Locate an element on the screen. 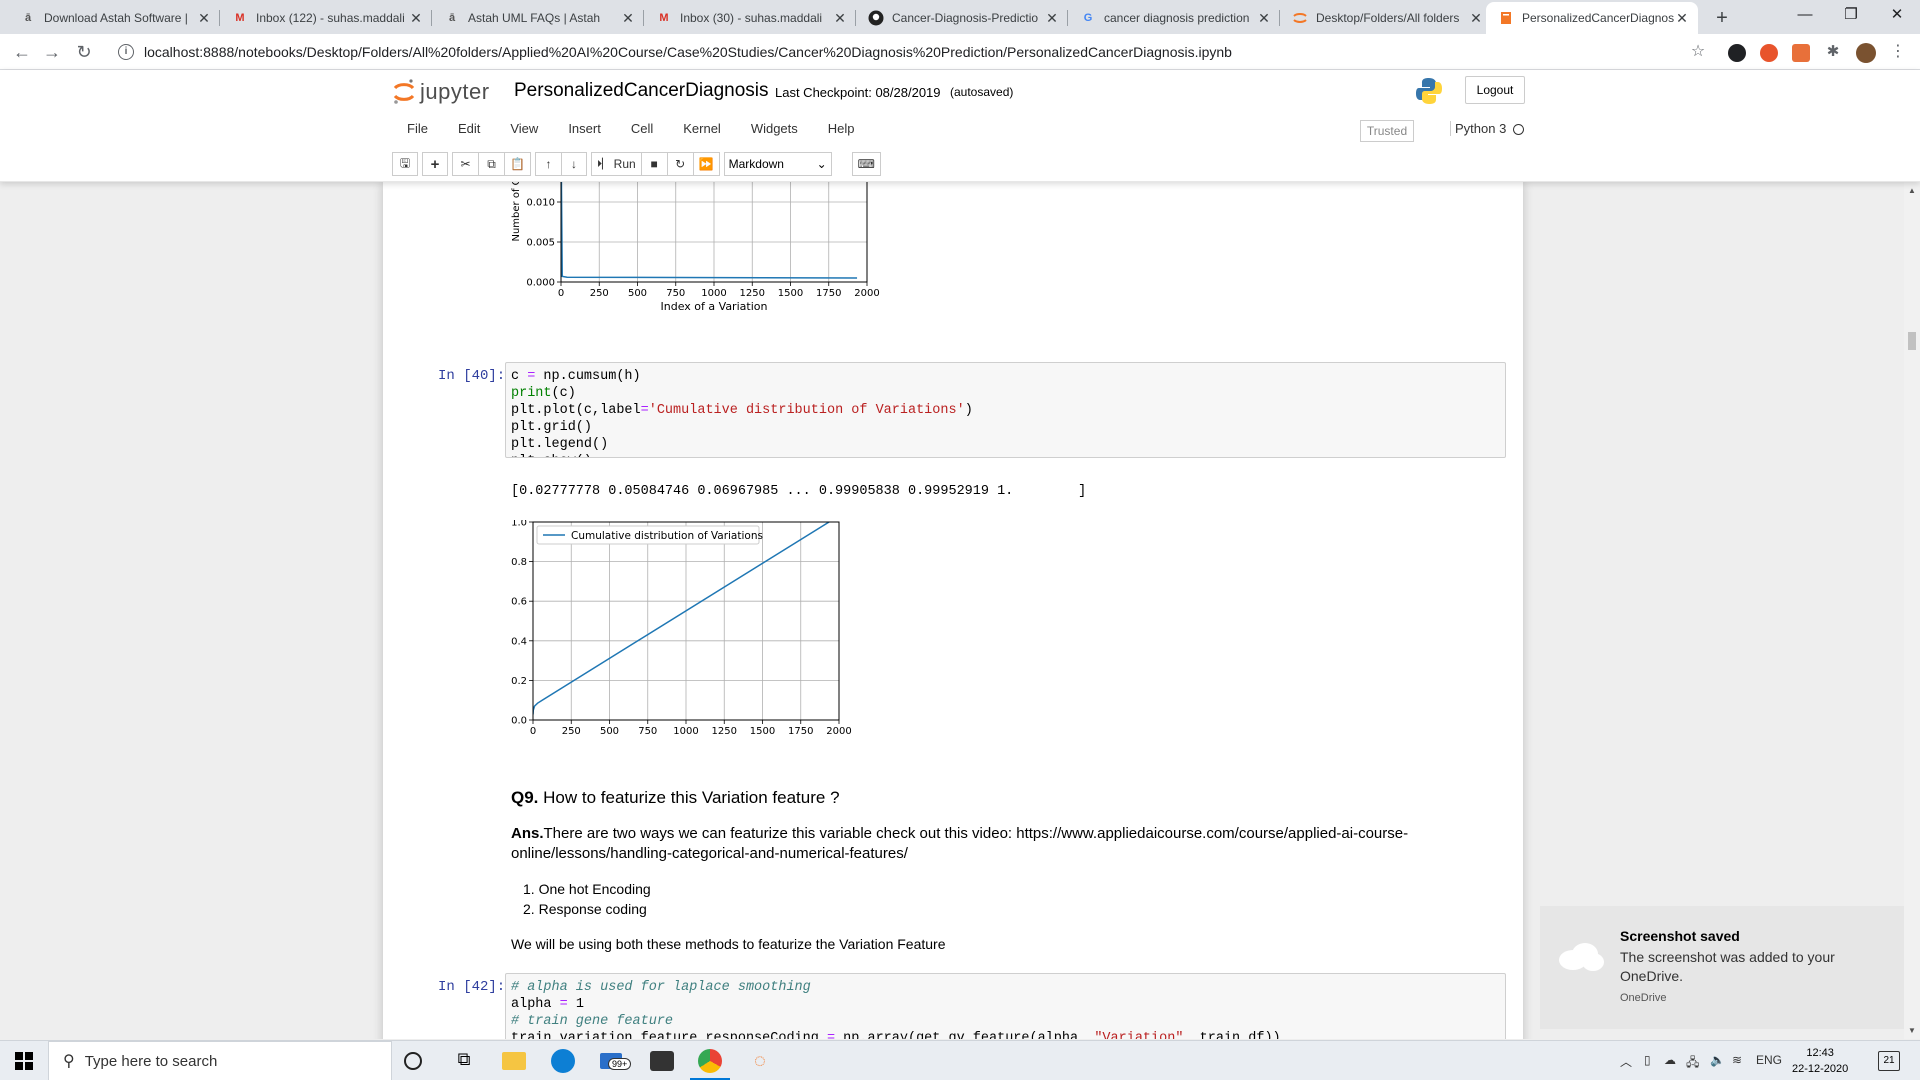 This screenshot has width=1920, height=1080. cell-type-select: Markdown ⌄ is located at coordinates (777, 164).